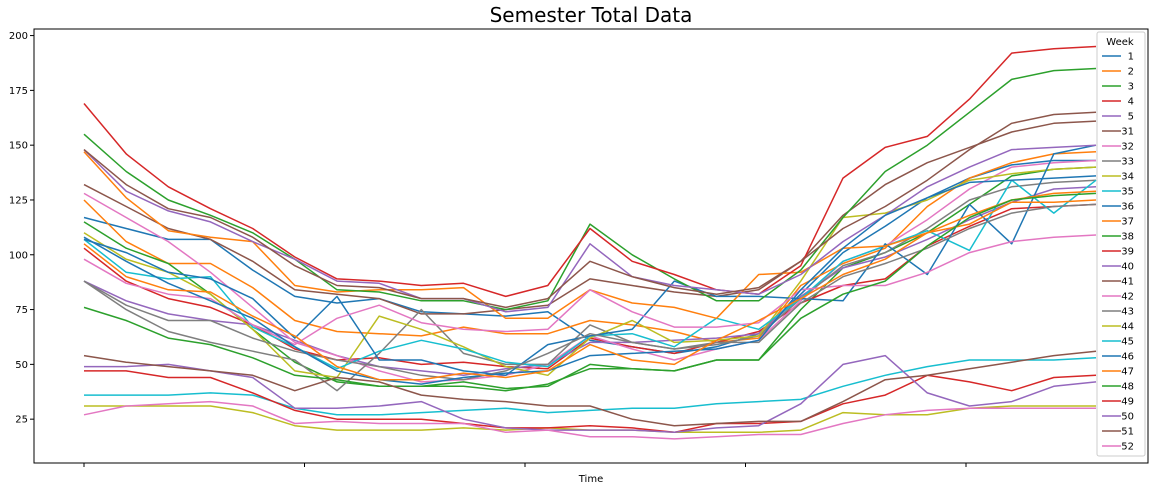 The height and width of the screenshot is (495, 1160). What do you see at coordinates (1127, 387) in the screenshot?
I see `legend-label-48: 48` at bounding box center [1127, 387].